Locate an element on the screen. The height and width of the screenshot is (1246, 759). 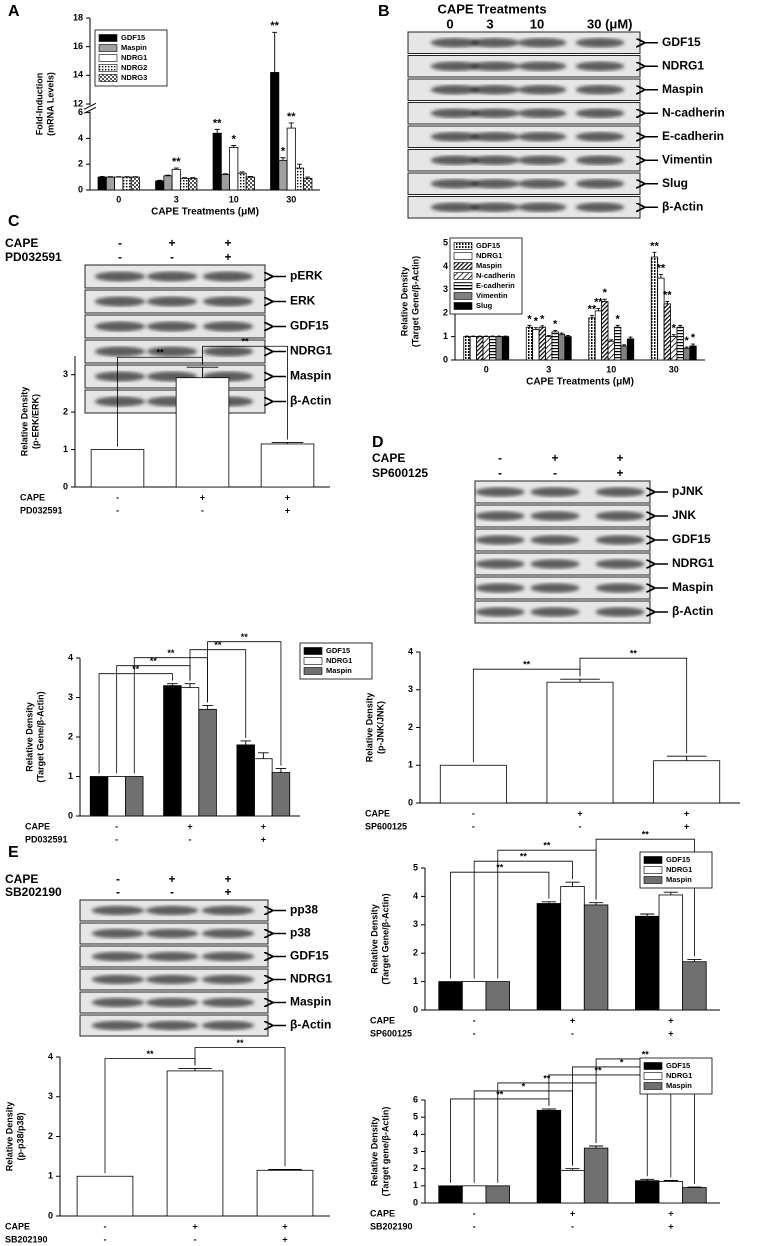
significance-bracket is located at coordinates (218, 693).